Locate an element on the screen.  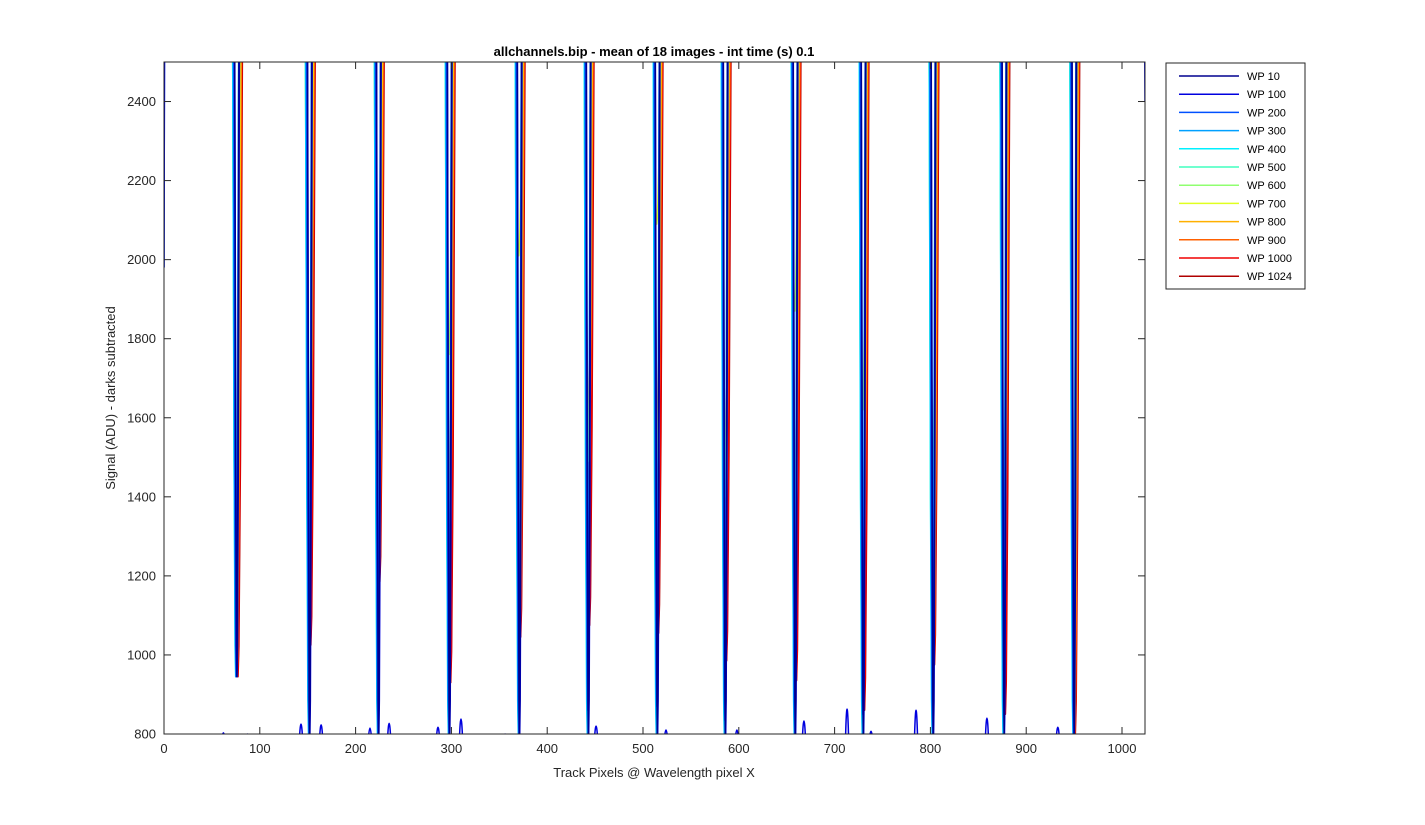
legend-label: WP 800 is located at coordinates (1266, 223).